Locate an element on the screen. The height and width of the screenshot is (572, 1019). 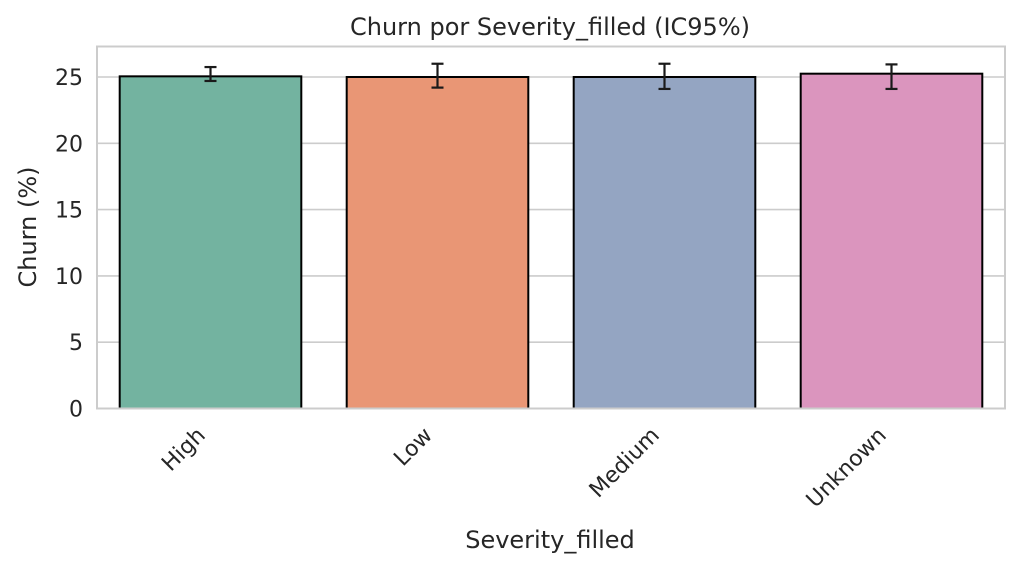
error-bars is located at coordinates (551, 76).